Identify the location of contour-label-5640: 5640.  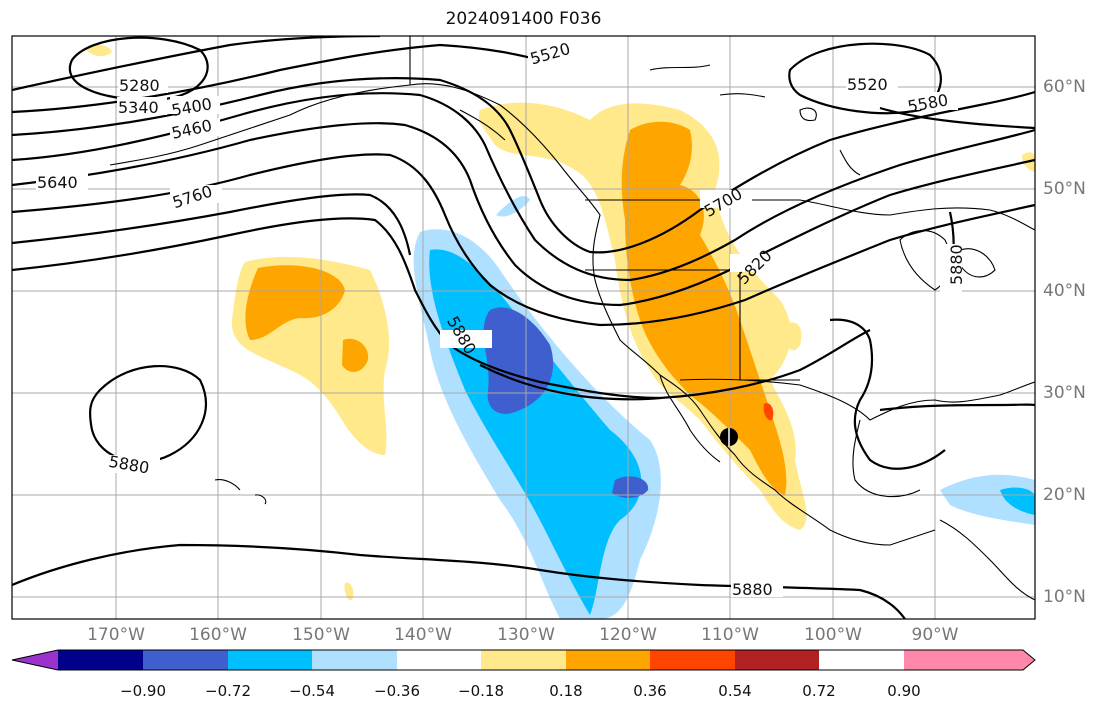
(57, 182).